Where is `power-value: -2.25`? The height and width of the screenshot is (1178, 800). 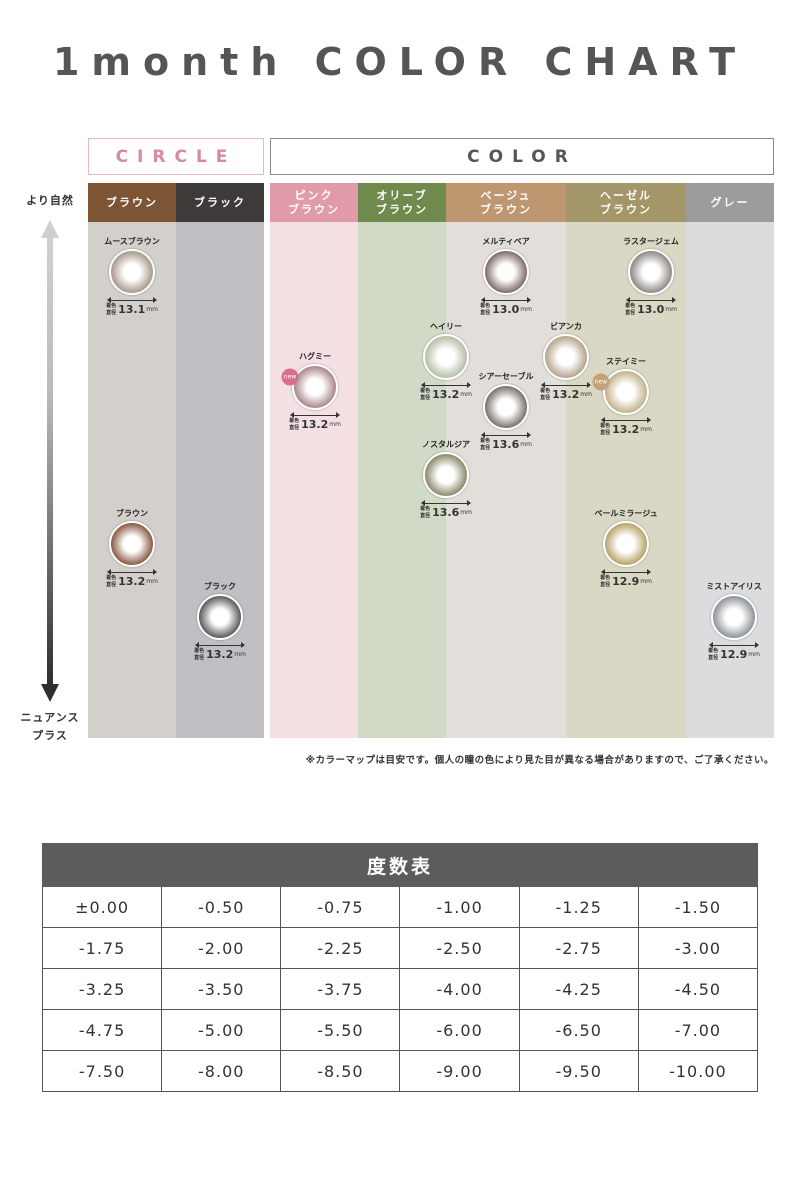
power-value: -2.25 is located at coordinates (340, 948).